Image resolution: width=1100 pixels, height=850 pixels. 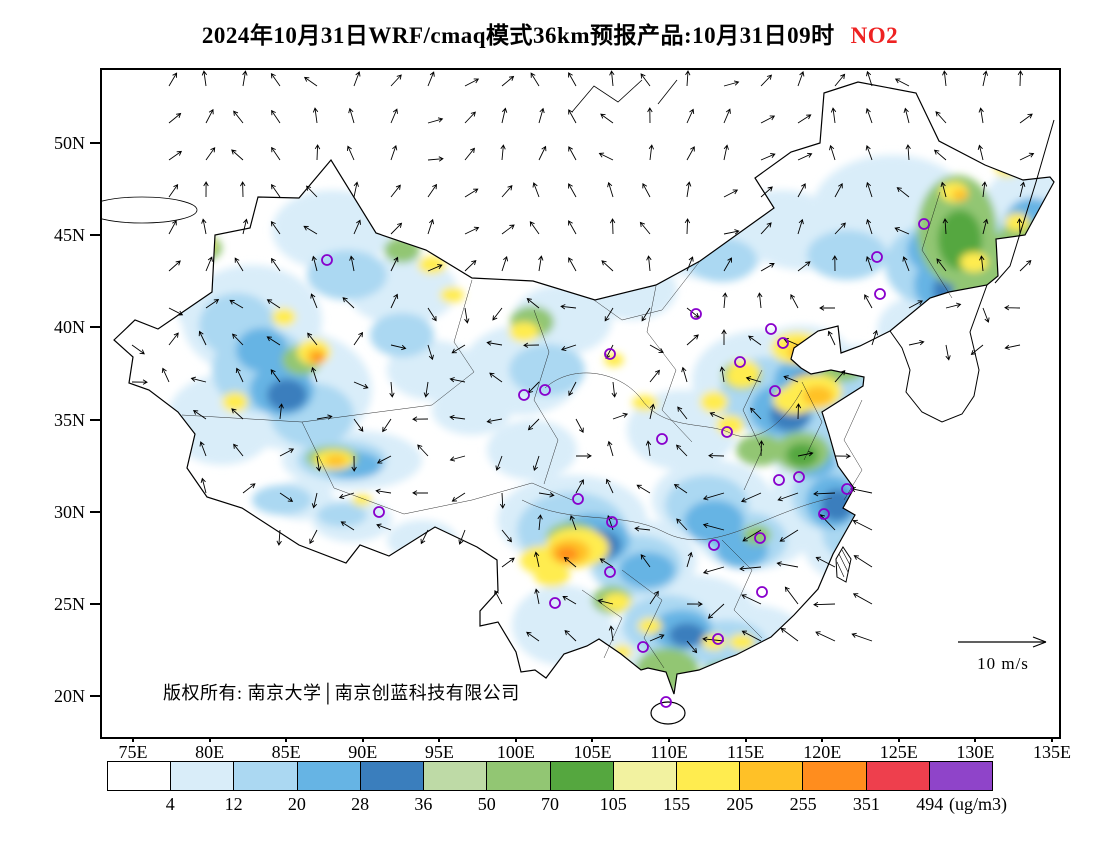 I want to click on lon-label-100E: 100E, so click(x=515, y=752).